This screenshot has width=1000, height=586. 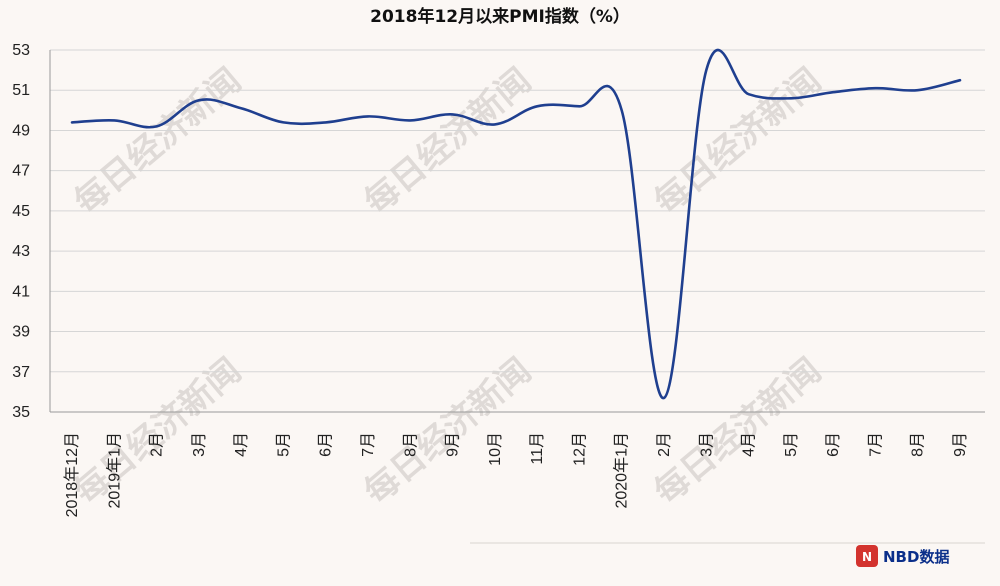 I want to click on y-tick-label: 47, so click(x=21, y=171).